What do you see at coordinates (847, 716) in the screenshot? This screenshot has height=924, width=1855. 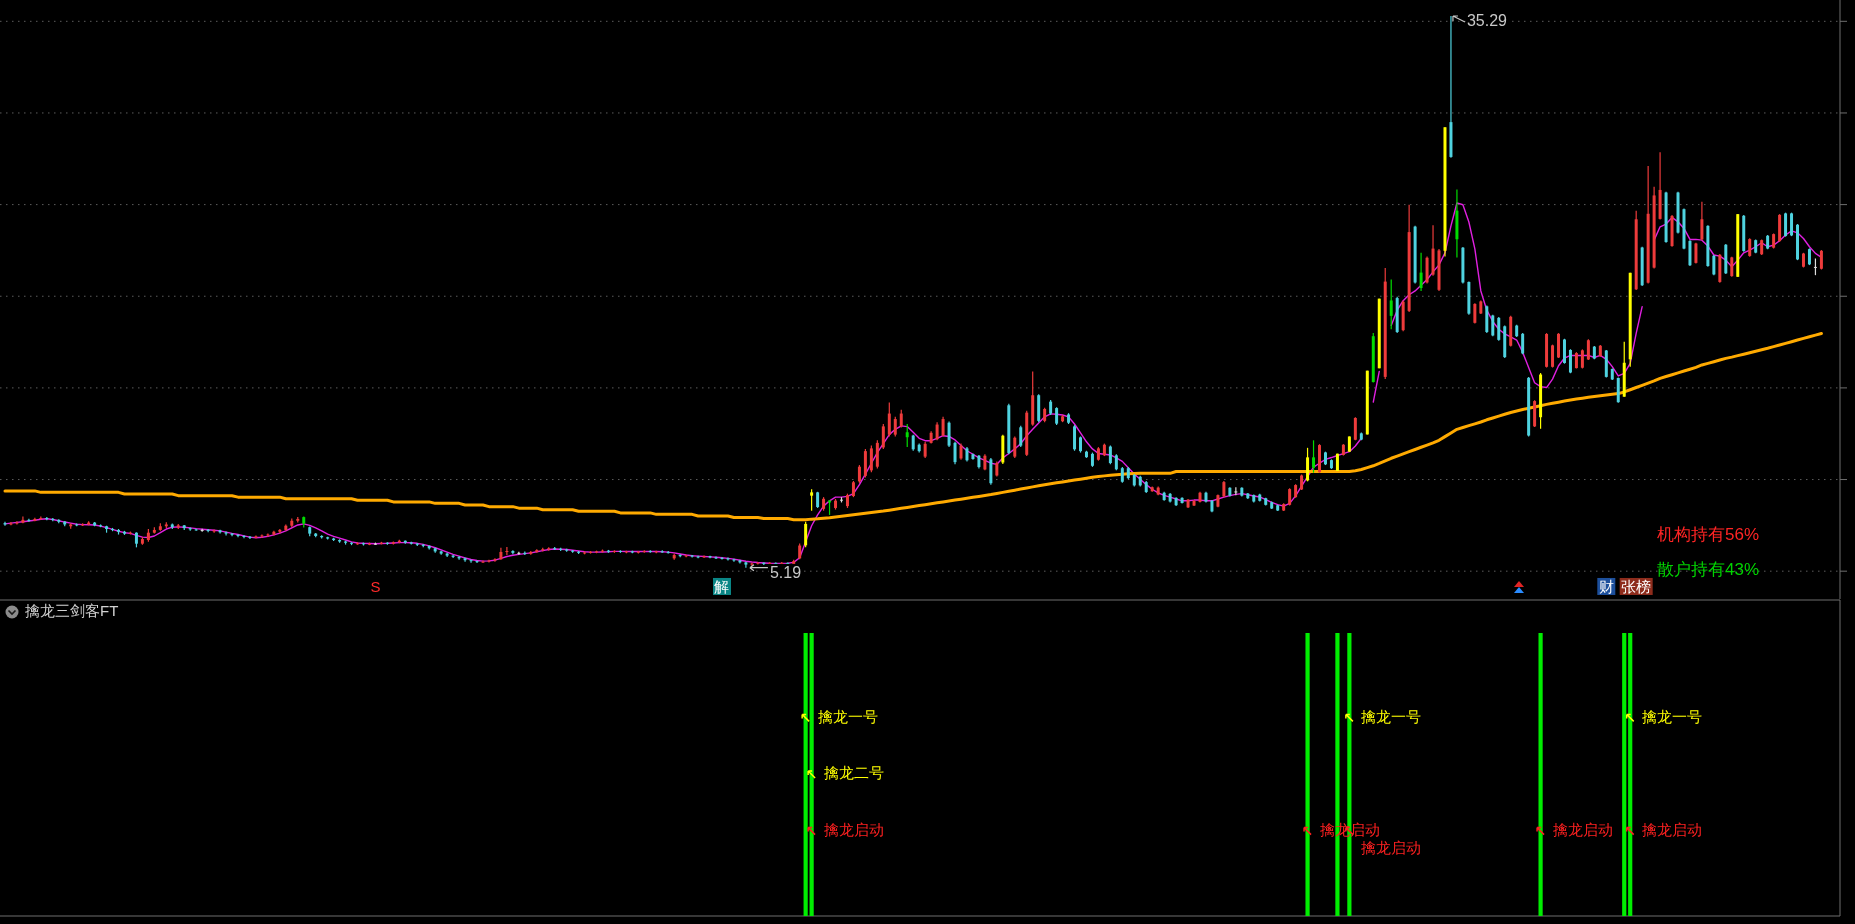 I see `series-label: 擒龙一号` at bounding box center [847, 716].